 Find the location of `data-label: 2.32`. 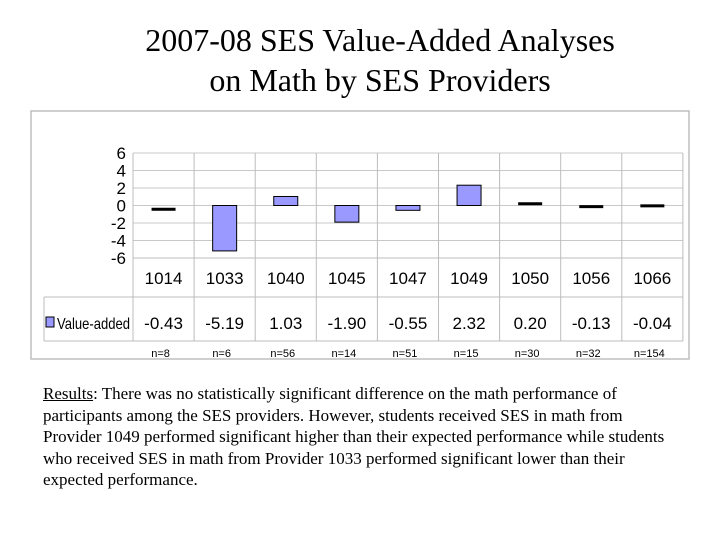

data-label: 2.32 is located at coordinates (469, 323).